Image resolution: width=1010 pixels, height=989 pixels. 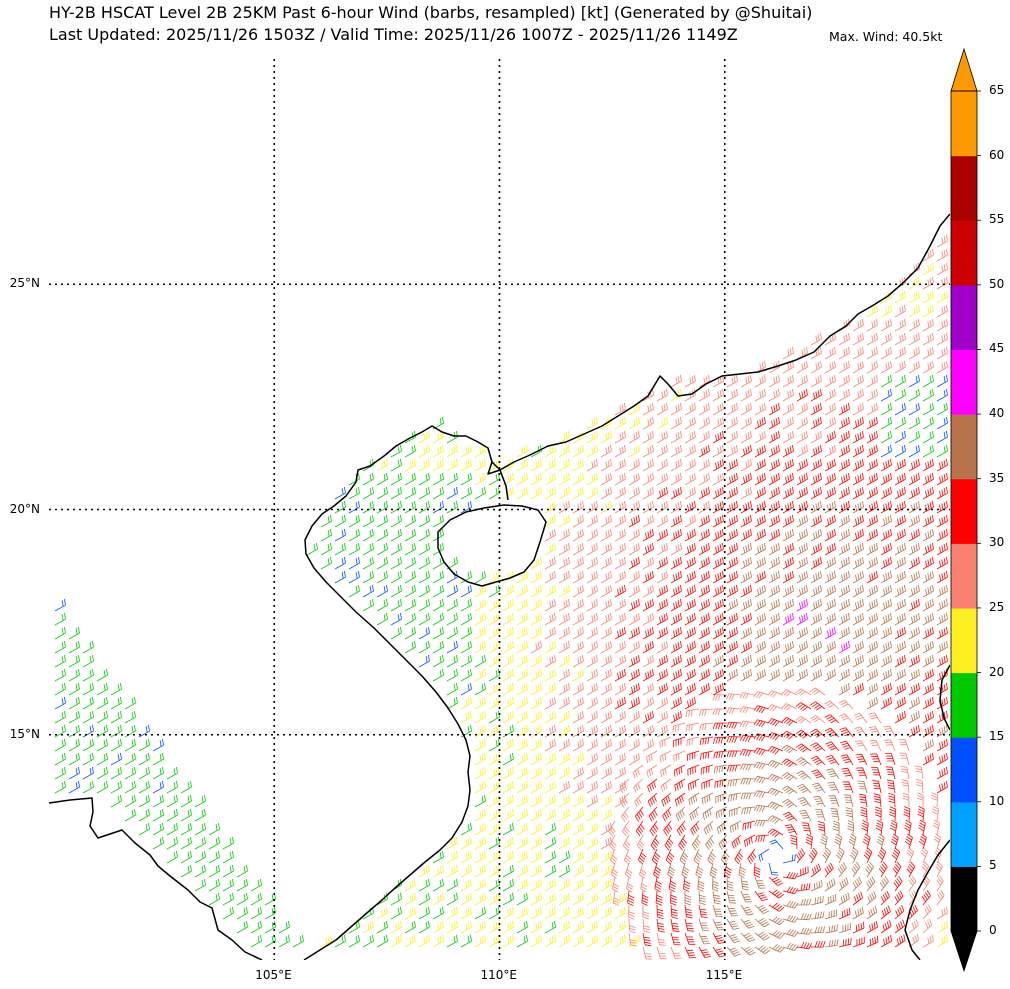 What do you see at coordinates (964, 511) in the screenshot?
I see `colorbar-bin` at bounding box center [964, 511].